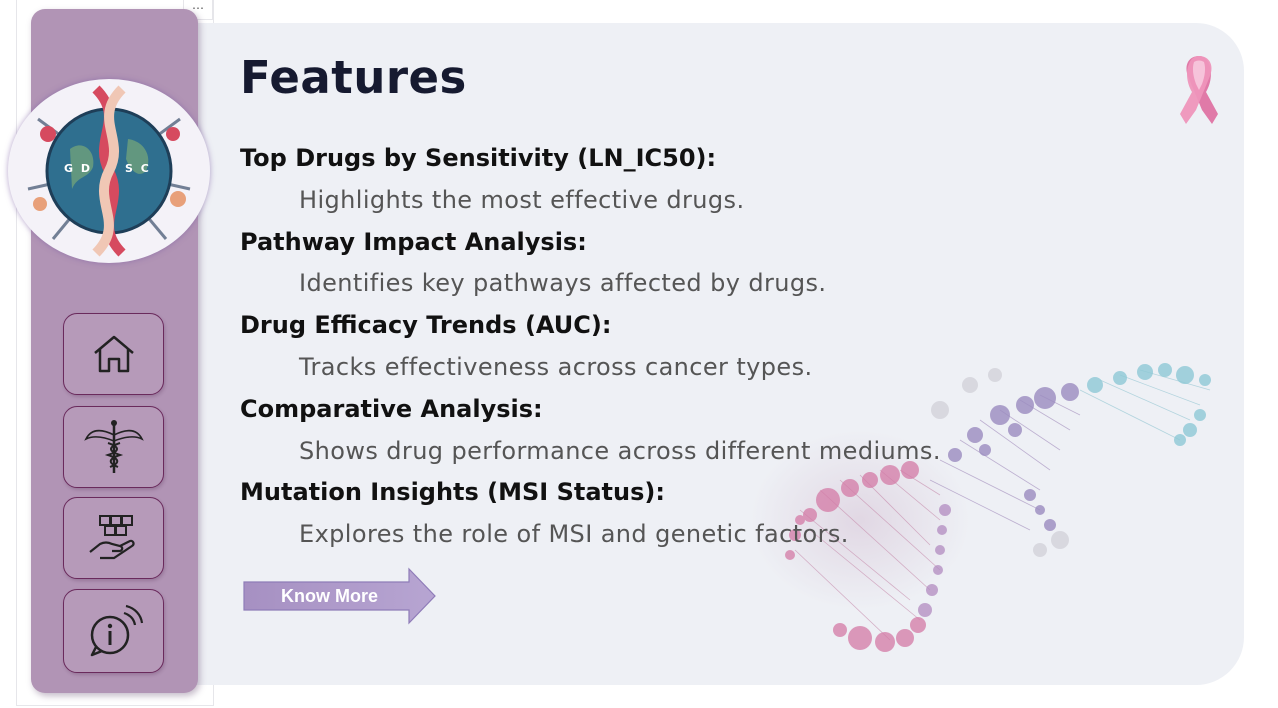  Describe the element at coordinates (413, 242) in the screenshot. I see `feature-heading: Pathway Impact Analysis:` at that location.